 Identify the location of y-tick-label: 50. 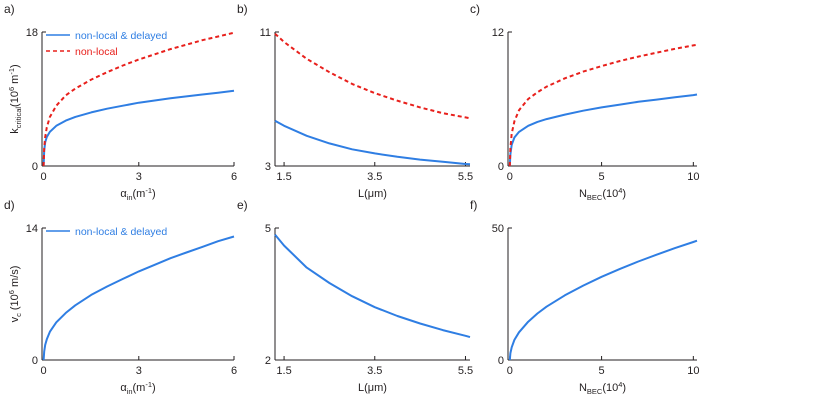
(498, 229).